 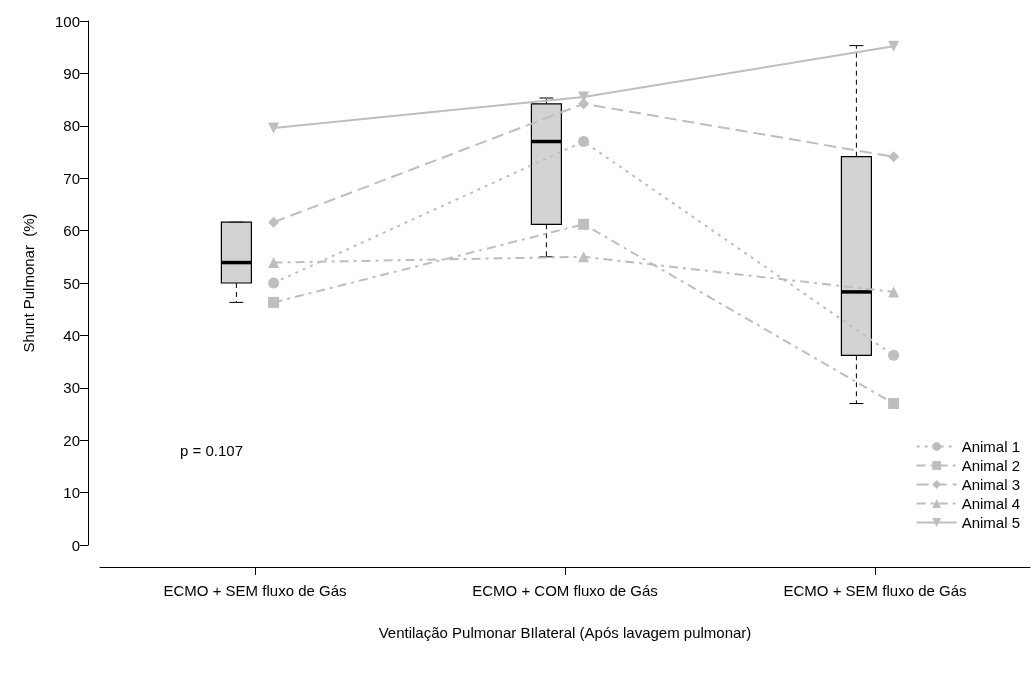 What do you see at coordinates (71, 388) in the screenshot?
I see `y-tick-label: 30` at bounding box center [71, 388].